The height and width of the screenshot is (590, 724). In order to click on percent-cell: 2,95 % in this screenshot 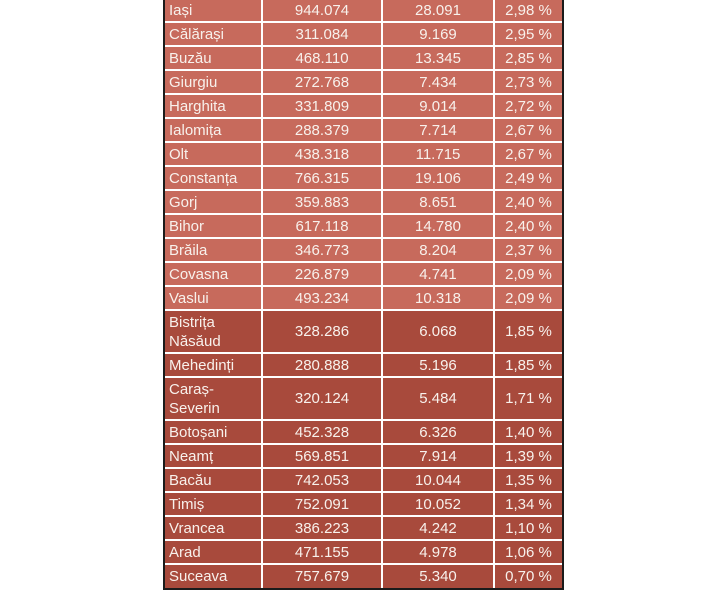, I will do `click(527, 34)`.